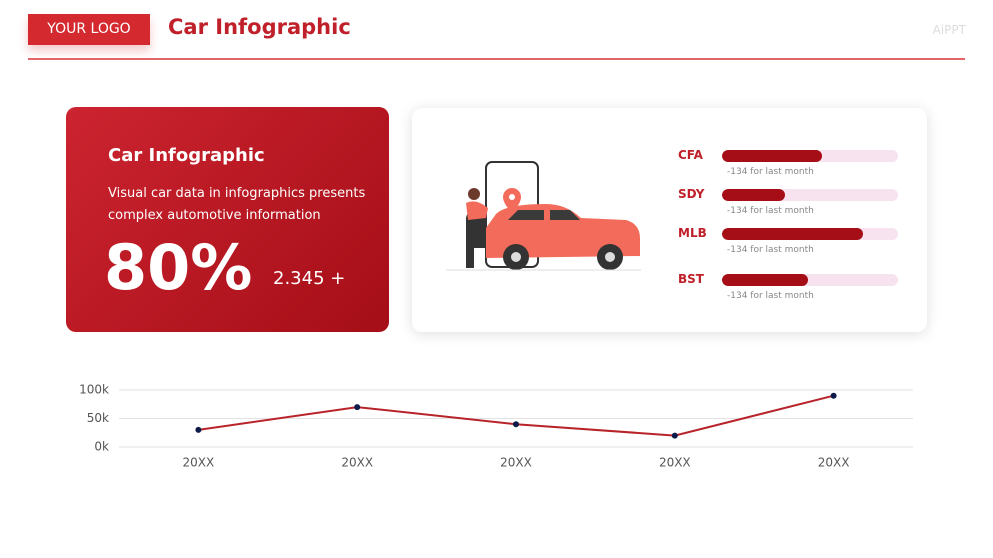 The height and width of the screenshot is (558, 993). Describe the element at coordinates (496, 59) in the screenshot. I see `divider` at that location.